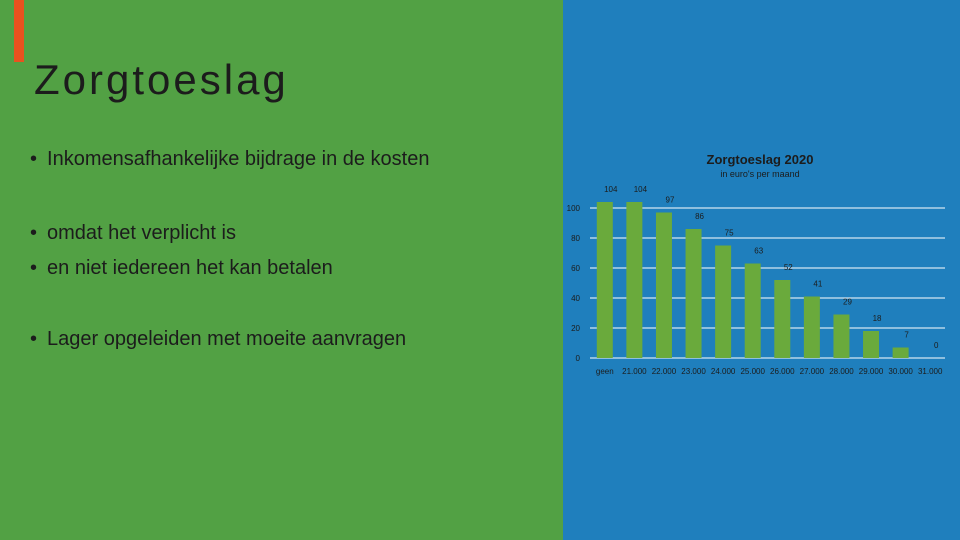 This screenshot has width=960, height=540. I want to click on y-tick-label: 0, so click(578, 358).